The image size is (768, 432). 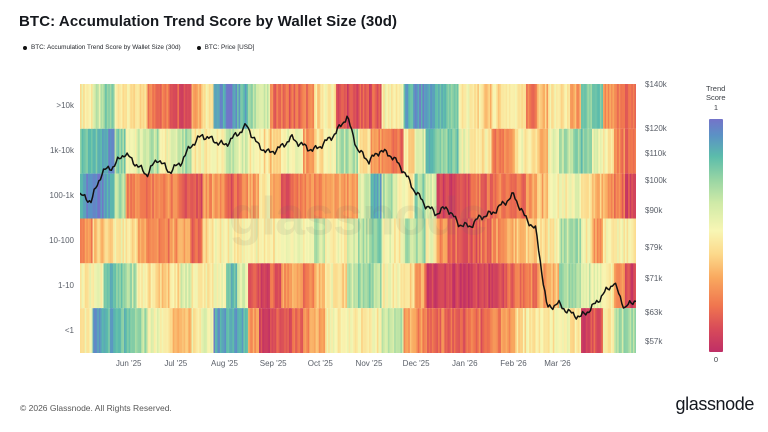 I want to click on wallet-size-label: 100-1k, so click(x=61, y=196).